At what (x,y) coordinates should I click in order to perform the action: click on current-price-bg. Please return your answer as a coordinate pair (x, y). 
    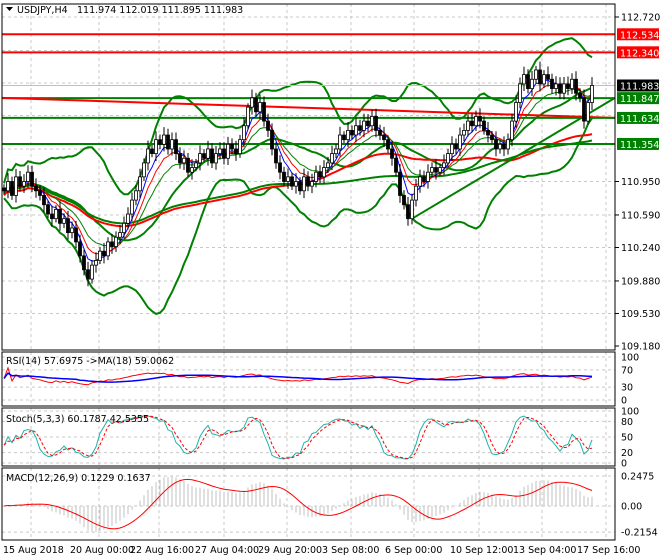
    Looking at the image, I should click on (638, 85).